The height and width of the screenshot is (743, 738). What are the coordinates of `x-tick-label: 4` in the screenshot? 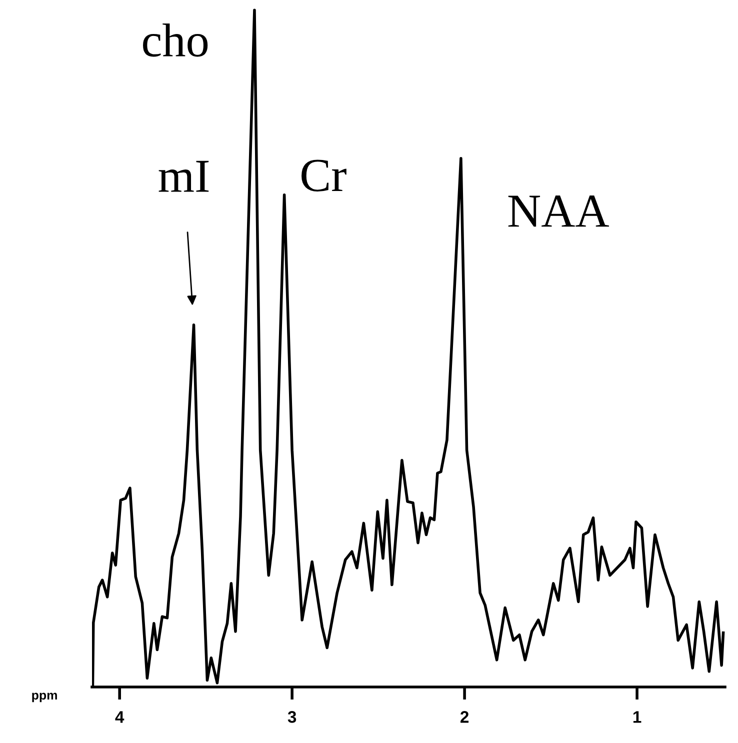 It's located at (119, 717).